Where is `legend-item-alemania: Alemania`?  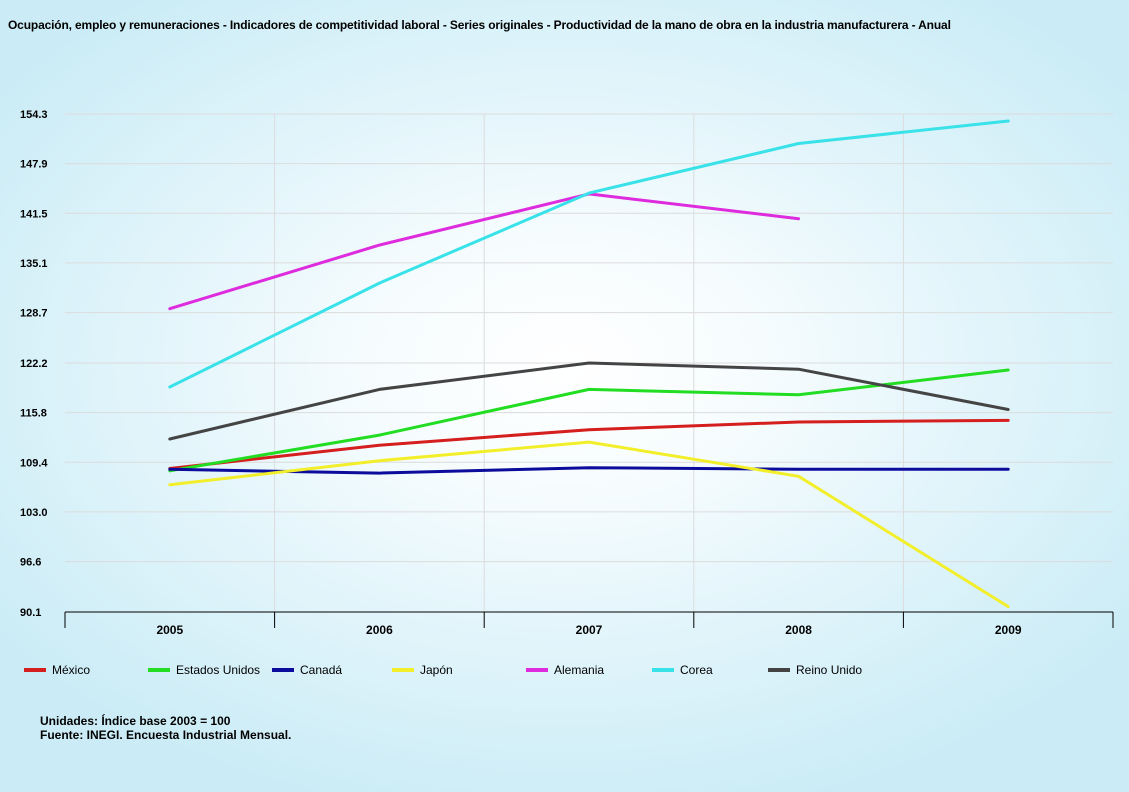 legend-item-alemania: Alemania is located at coordinates (565, 670).